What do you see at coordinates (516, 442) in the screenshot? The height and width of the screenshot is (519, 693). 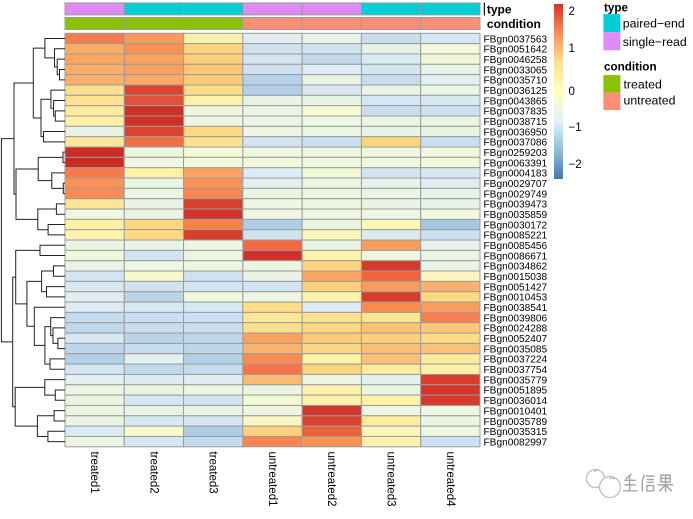 I see `svg-text: FBgn0082997` at bounding box center [516, 442].